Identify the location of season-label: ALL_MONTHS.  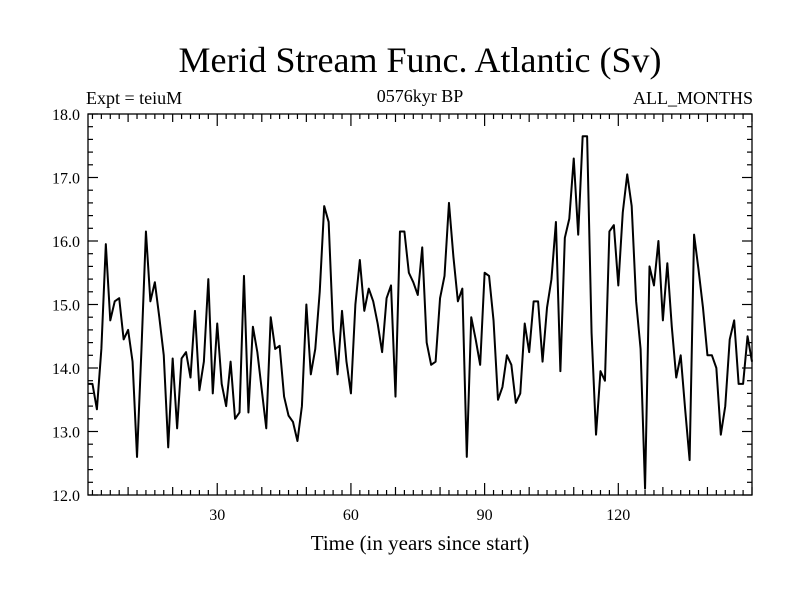
(693, 98).